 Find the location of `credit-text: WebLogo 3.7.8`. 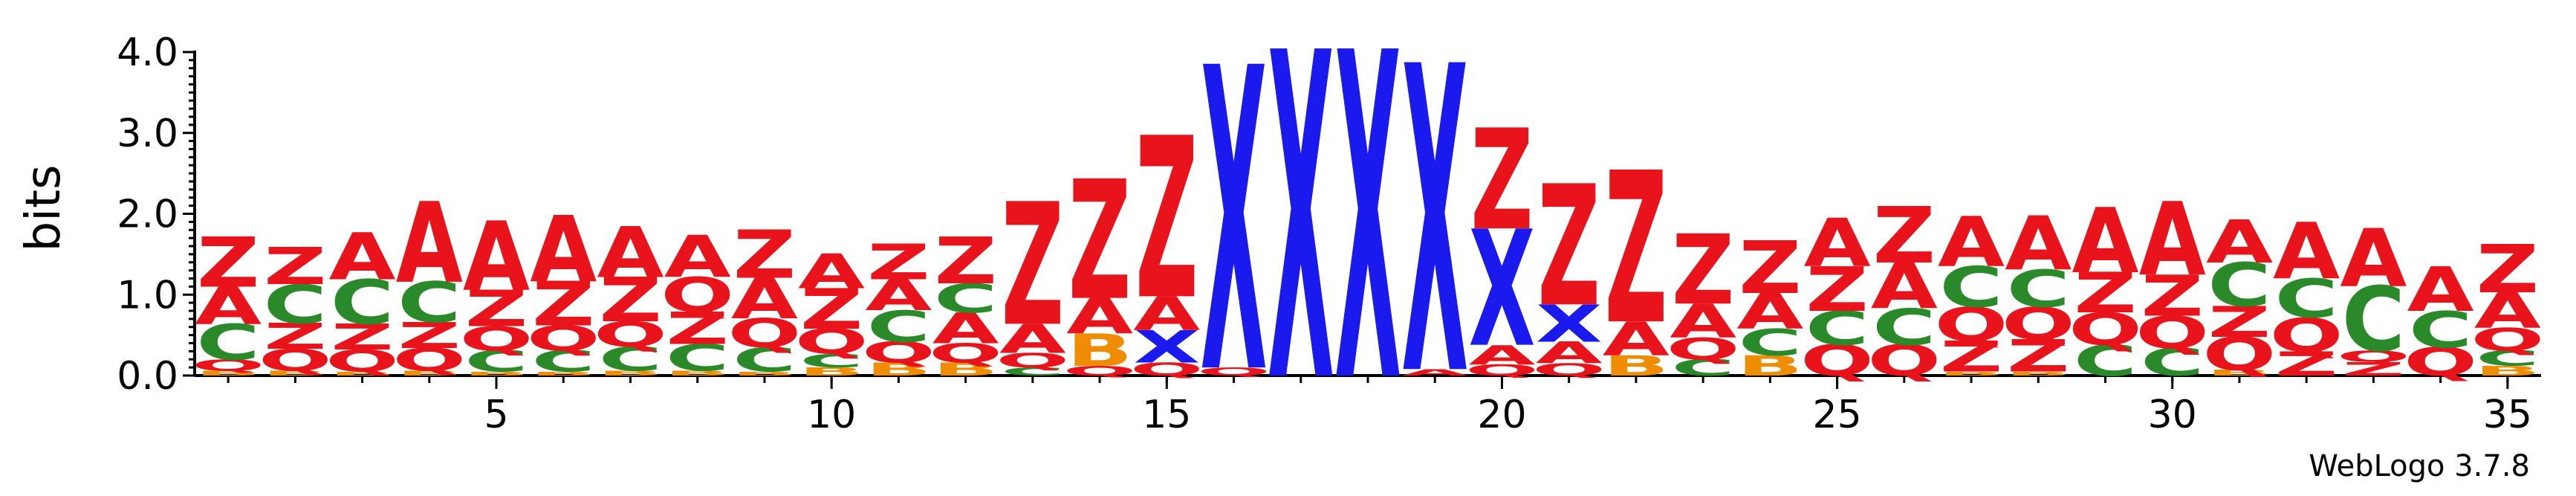

credit-text: WebLogo 3.7.8 is located at coordinates (2419, 466).